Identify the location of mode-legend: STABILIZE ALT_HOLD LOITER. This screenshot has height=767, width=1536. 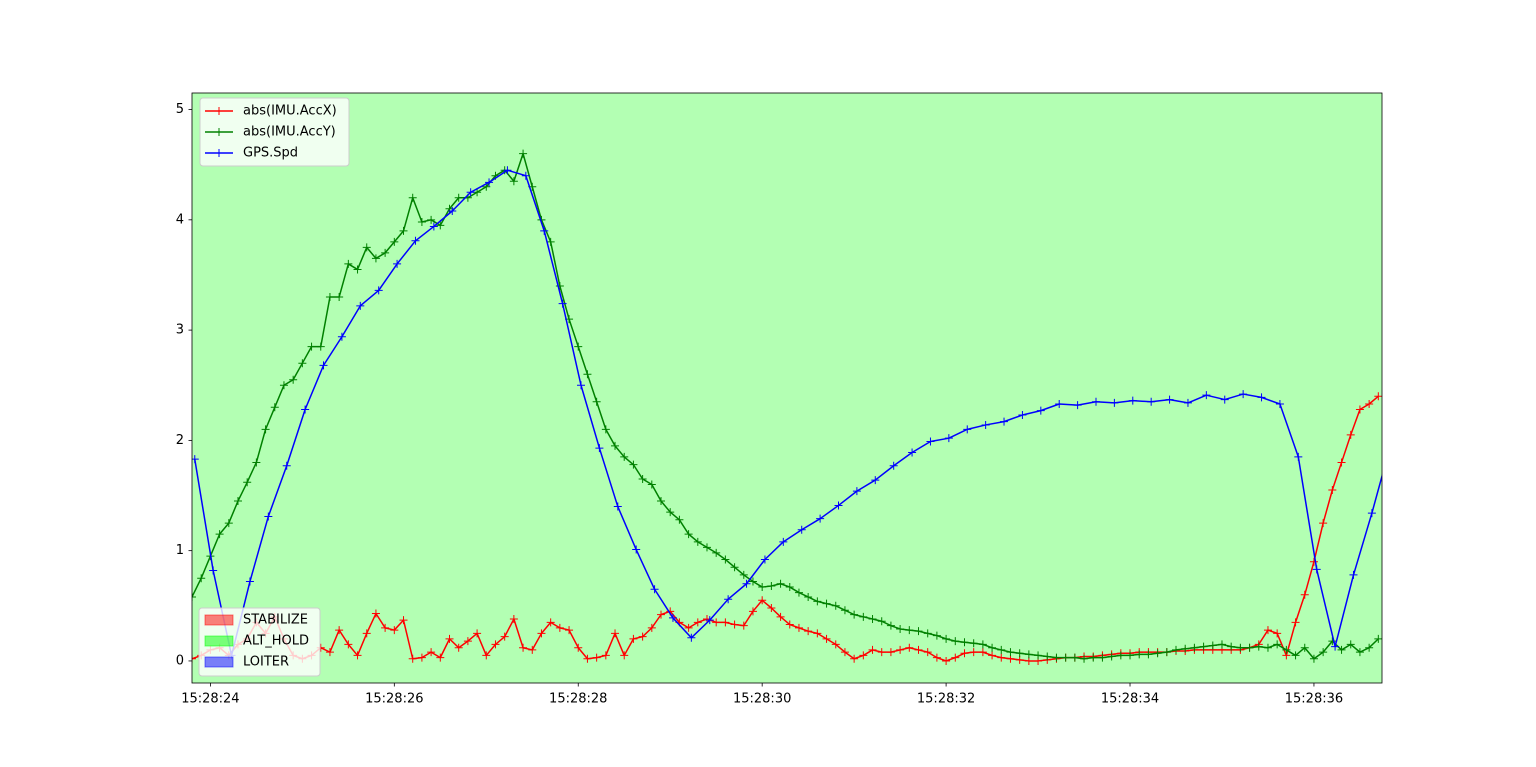
(259, 642).